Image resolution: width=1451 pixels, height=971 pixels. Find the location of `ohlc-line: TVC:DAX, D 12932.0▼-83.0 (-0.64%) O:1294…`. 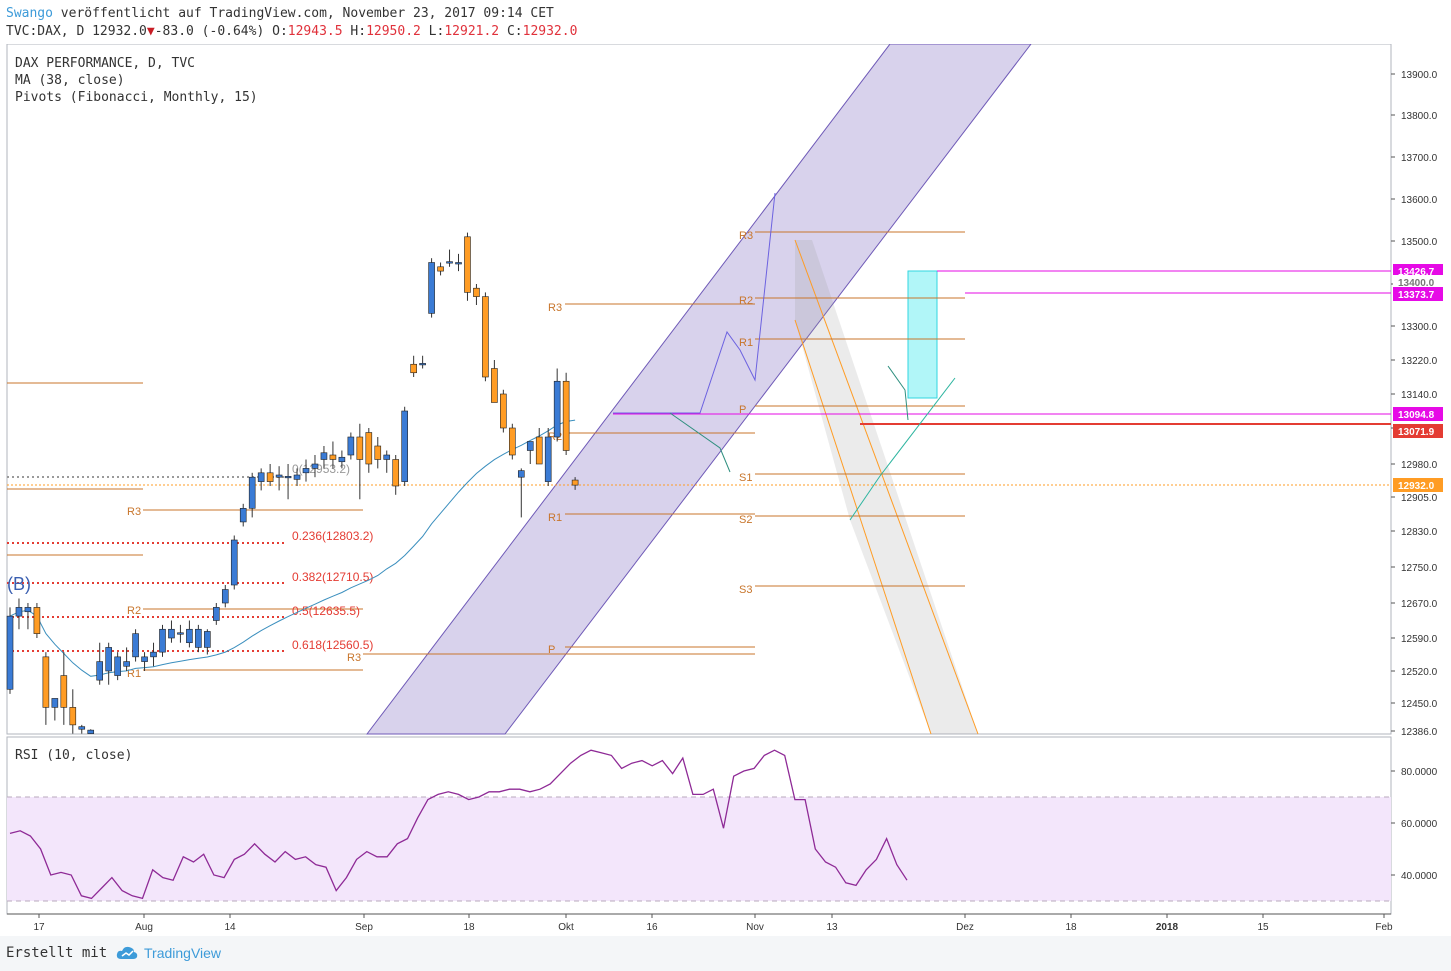

ohlc-line: TVC:DAX, D 12932.0▼-83.0 (-0.64%) O:1294… is located at coordinates (291, 31).